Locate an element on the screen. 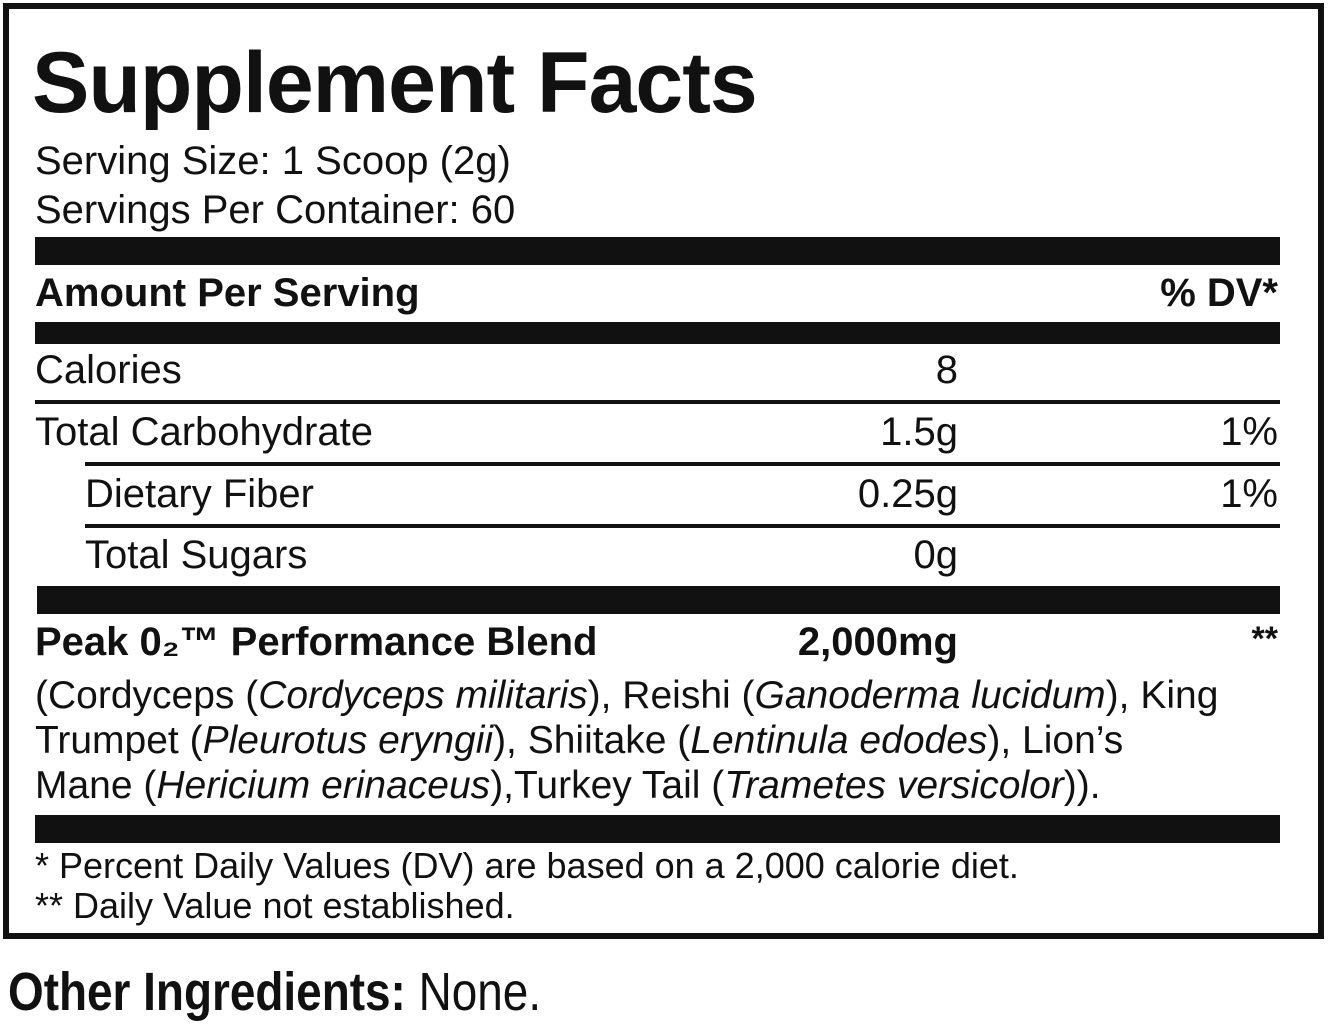 This screenshot has width=1328, height=1027. ingredient-text: Hericium erinaceus is located at coordinates (323, 785).